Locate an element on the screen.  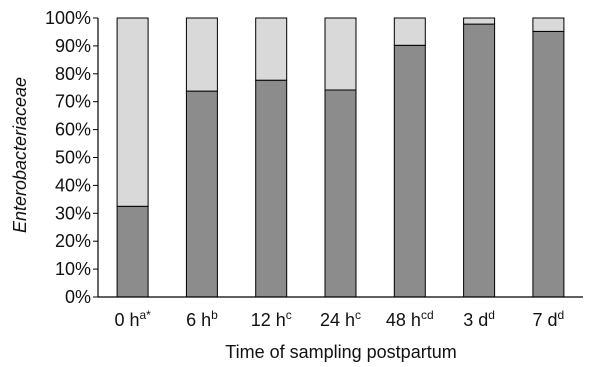
x-tick-label: 3 dd is located at coordinates (479, 319).